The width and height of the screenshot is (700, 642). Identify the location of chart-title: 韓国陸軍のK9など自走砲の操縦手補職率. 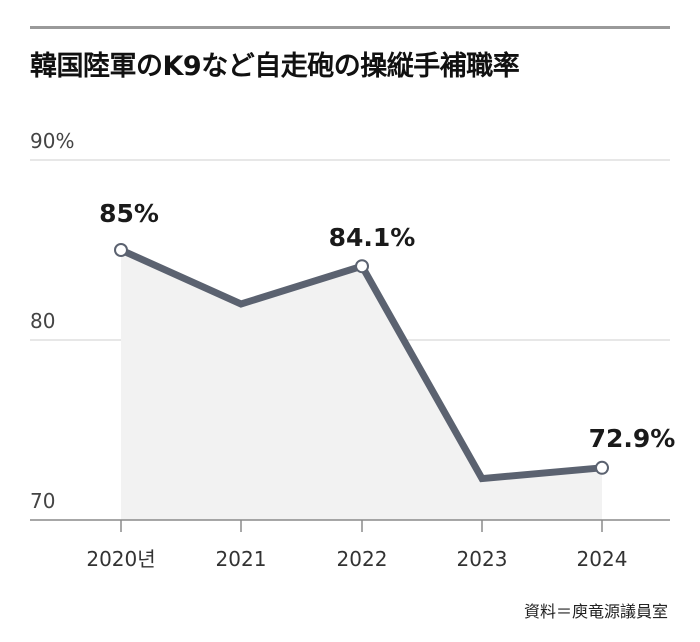
(275, 66).